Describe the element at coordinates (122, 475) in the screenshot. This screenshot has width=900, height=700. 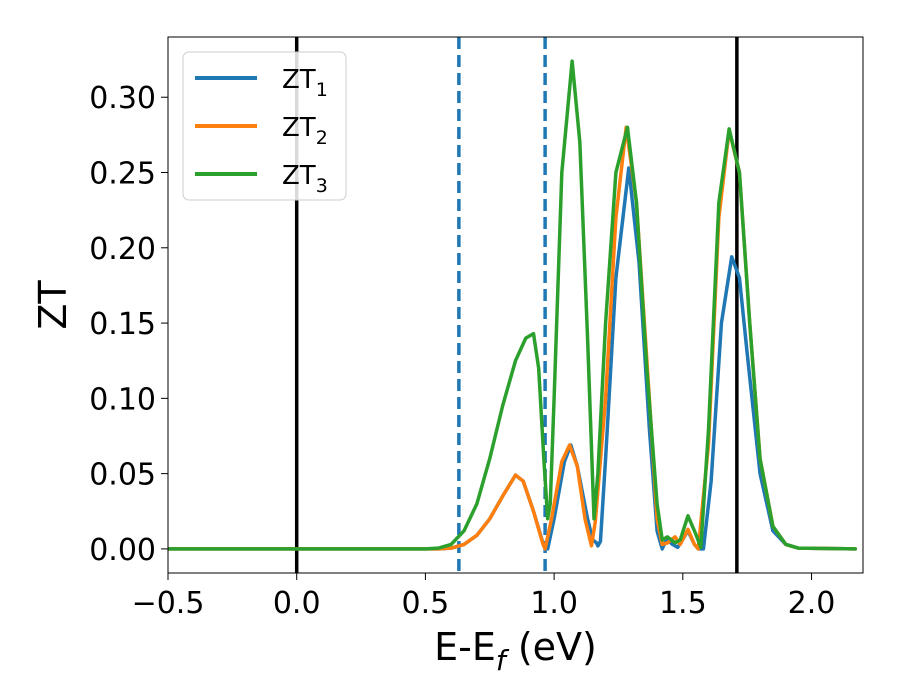
I see `y-tick-label: 0.05` at that location.